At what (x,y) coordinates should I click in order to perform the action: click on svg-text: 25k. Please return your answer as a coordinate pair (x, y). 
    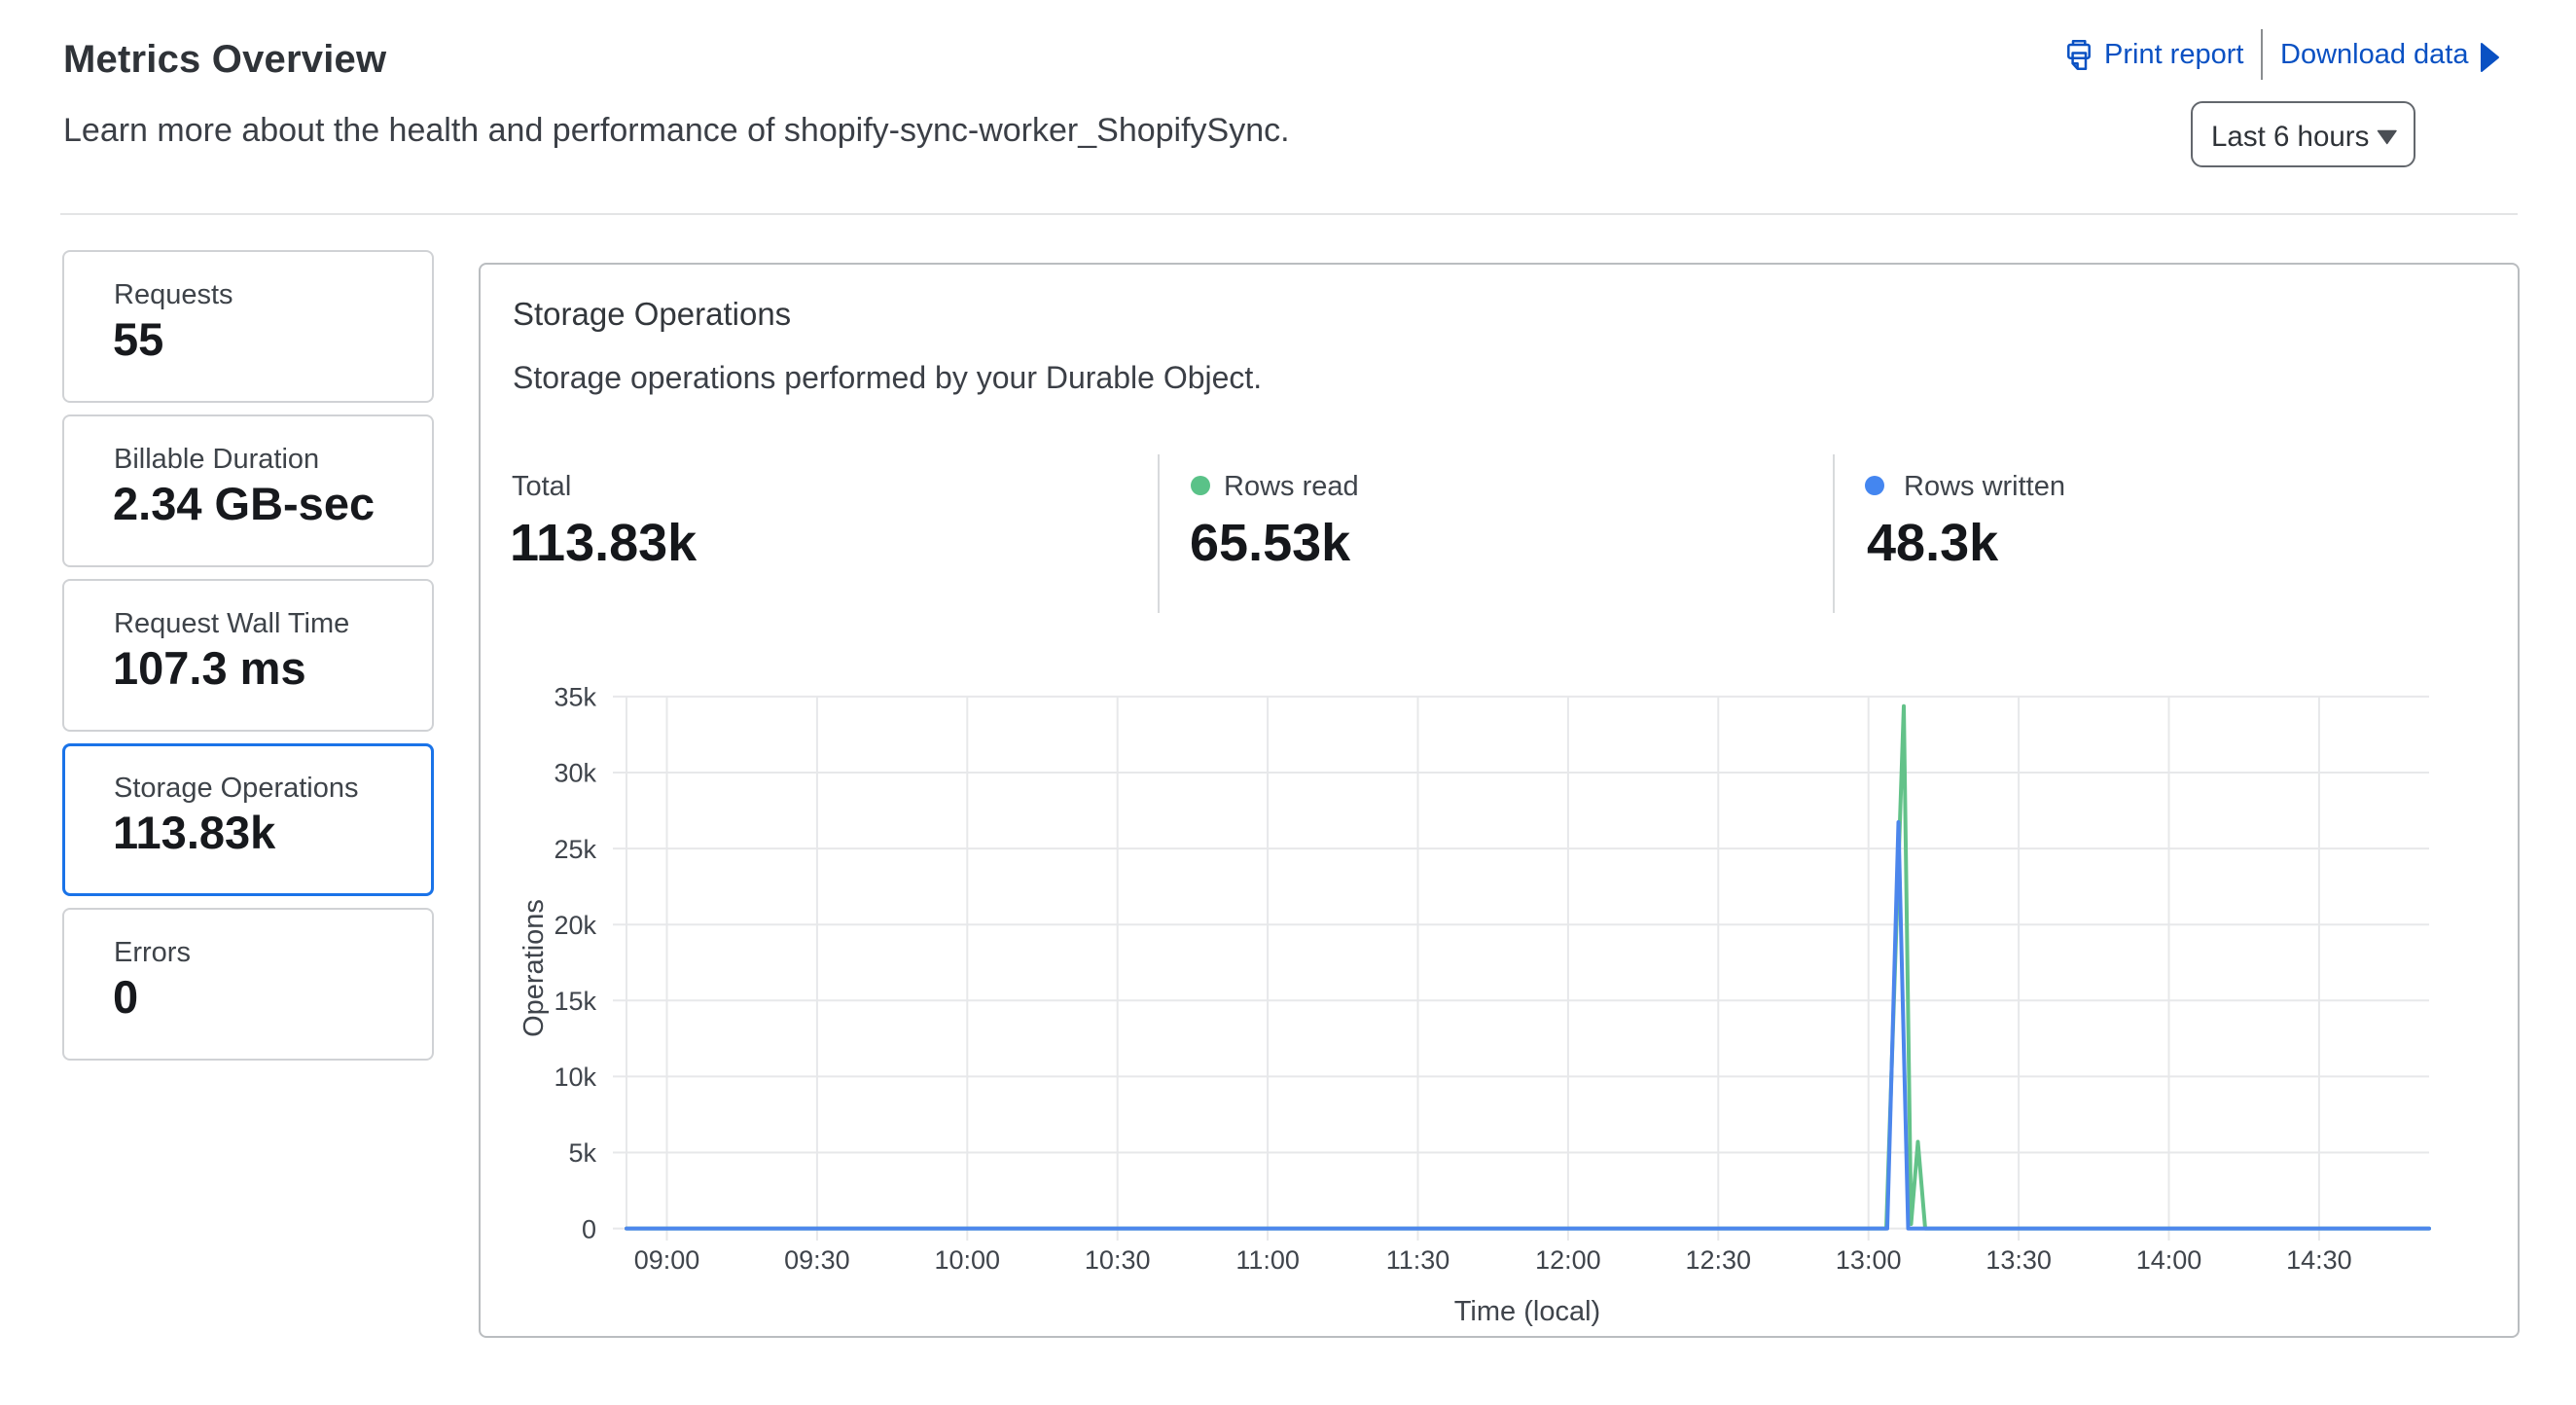
    Looking at the image, I should click on (575, 849).